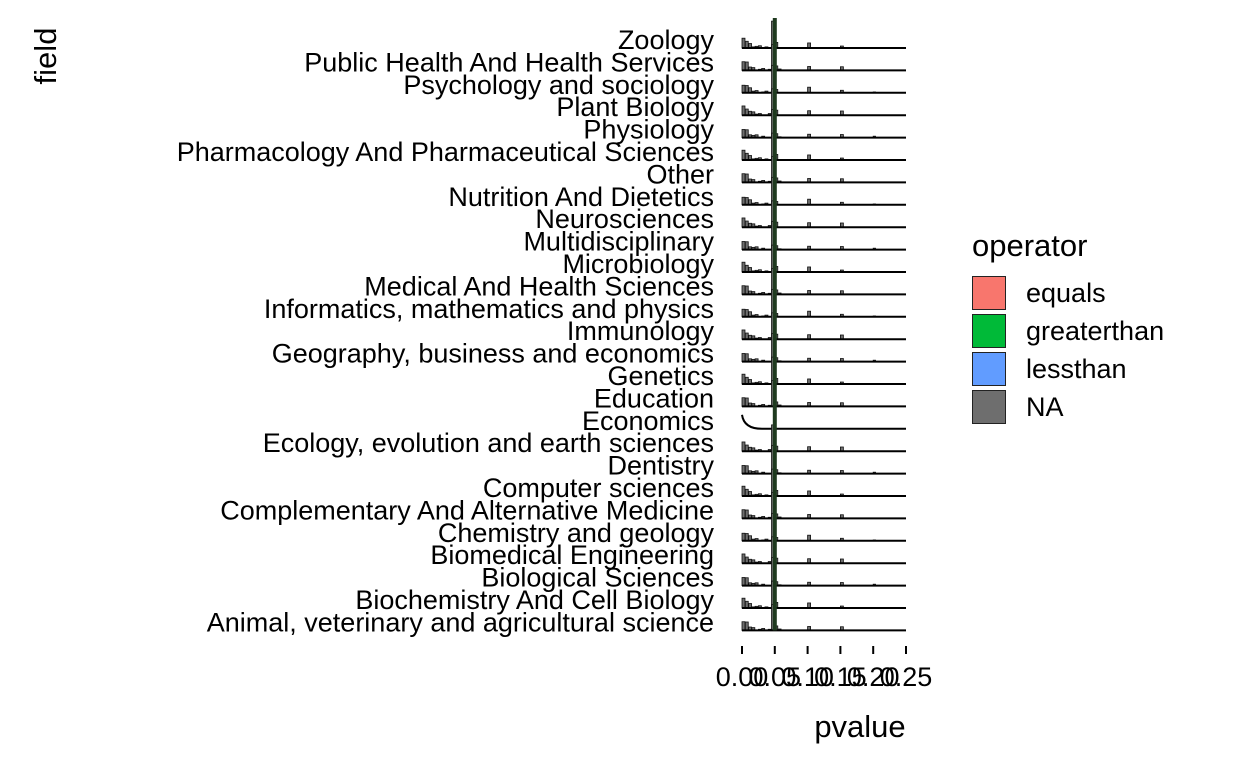 This screenshot has height=768, width=1248. What do you see at coordinates (823, 422) in the screenshot?
I see `ridge-line` at bounding box center [823, 422].